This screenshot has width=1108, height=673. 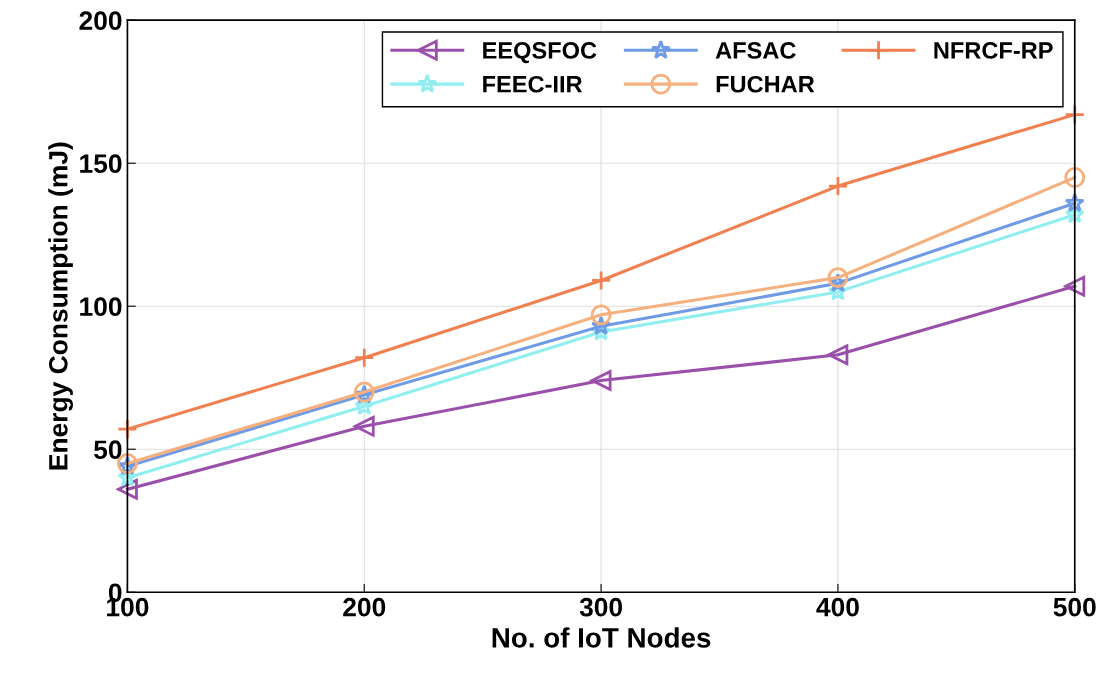 I want to click on y-tick-label: 200, so click(x=100, y=21).